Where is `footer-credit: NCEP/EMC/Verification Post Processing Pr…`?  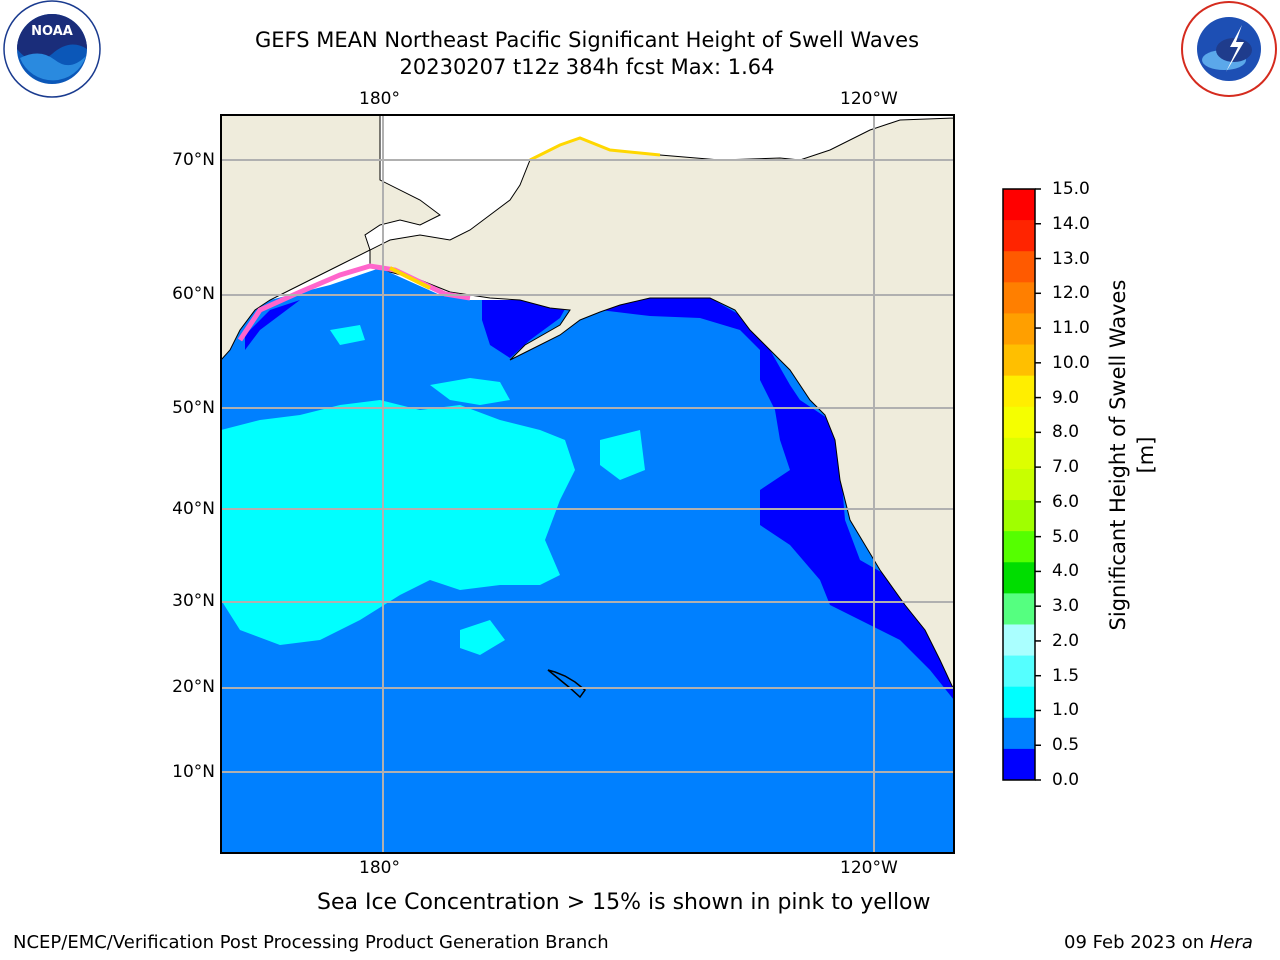 footer-credit: NCEP/EMC/Verification Post Processing Pr… is located at coordinates (311, 942).